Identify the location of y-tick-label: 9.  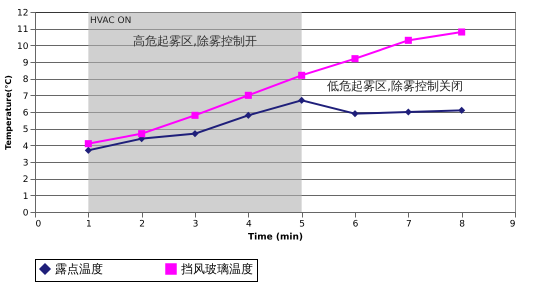
(25, 63).